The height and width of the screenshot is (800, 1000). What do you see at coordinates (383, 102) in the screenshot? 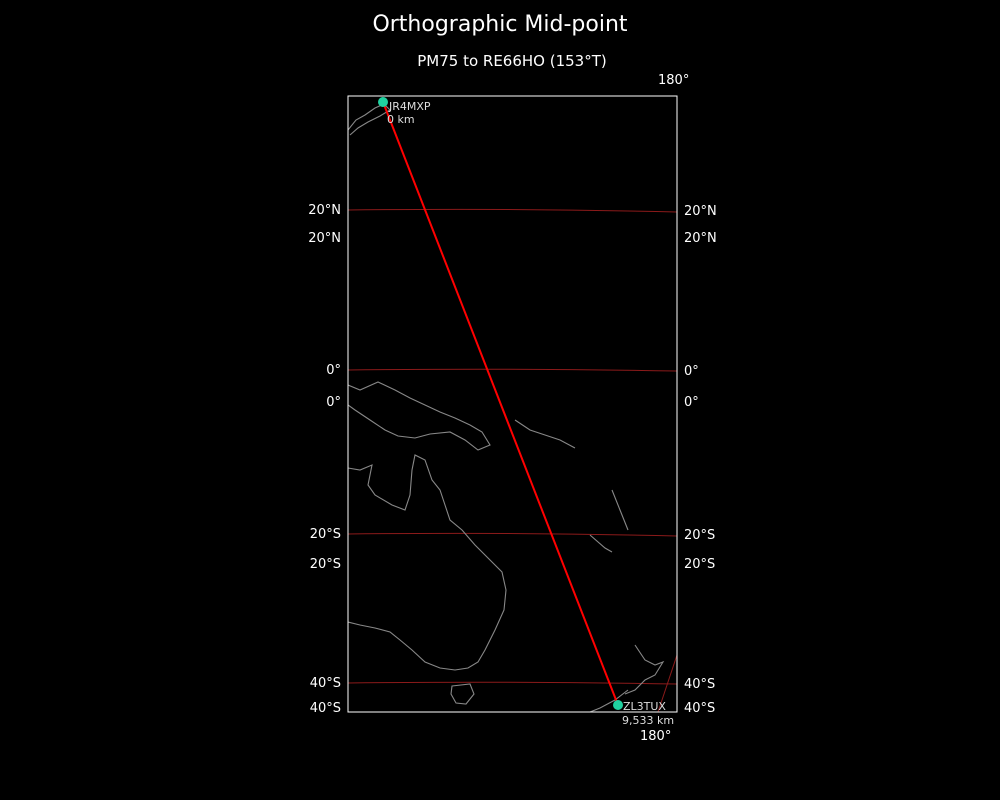
I see `start-marker-icon` at bounding box center [383, 102].